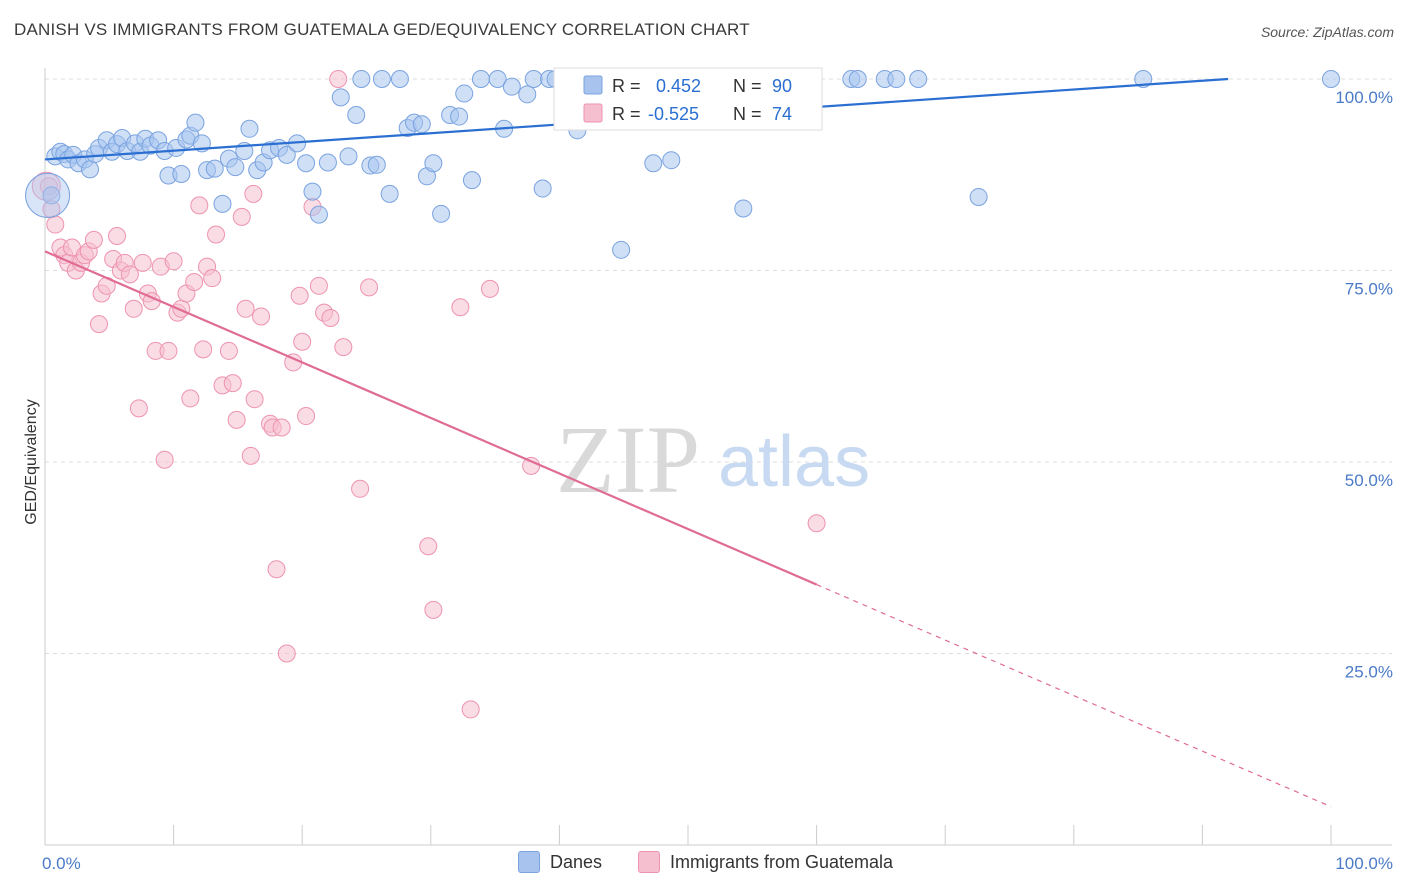 This screenshot has width=1406, height=892. Describe the element at coordinates (782, 114) in the screenshot. I see `legend-n-value-immigrants: 74` at that location.